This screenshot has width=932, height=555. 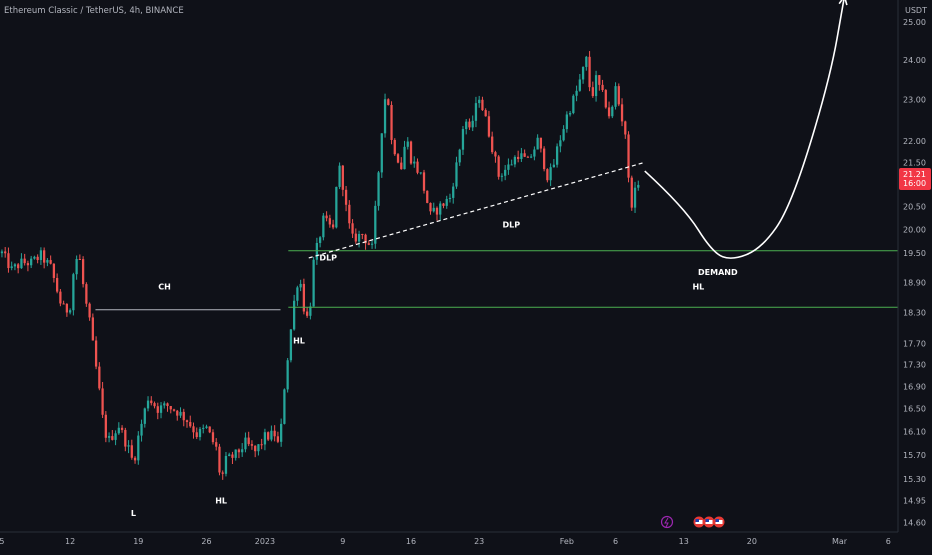 I want to click on event-markers, so click(x=692, y=522).